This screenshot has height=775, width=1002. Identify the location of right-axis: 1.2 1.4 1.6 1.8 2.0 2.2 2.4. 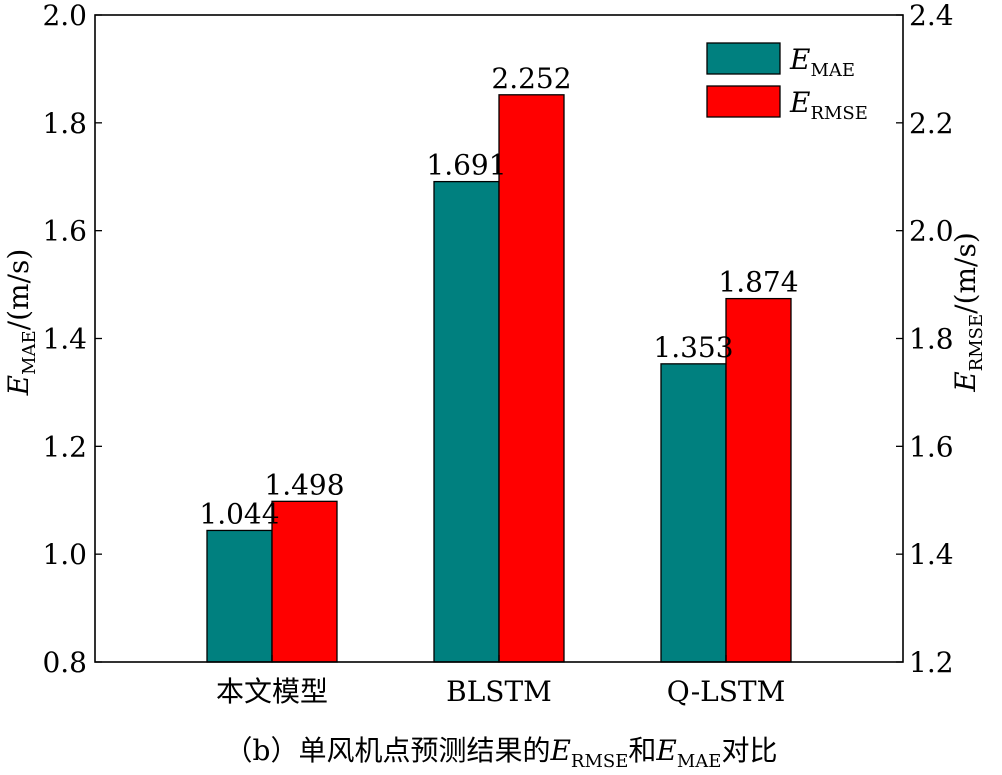
(925, 339).